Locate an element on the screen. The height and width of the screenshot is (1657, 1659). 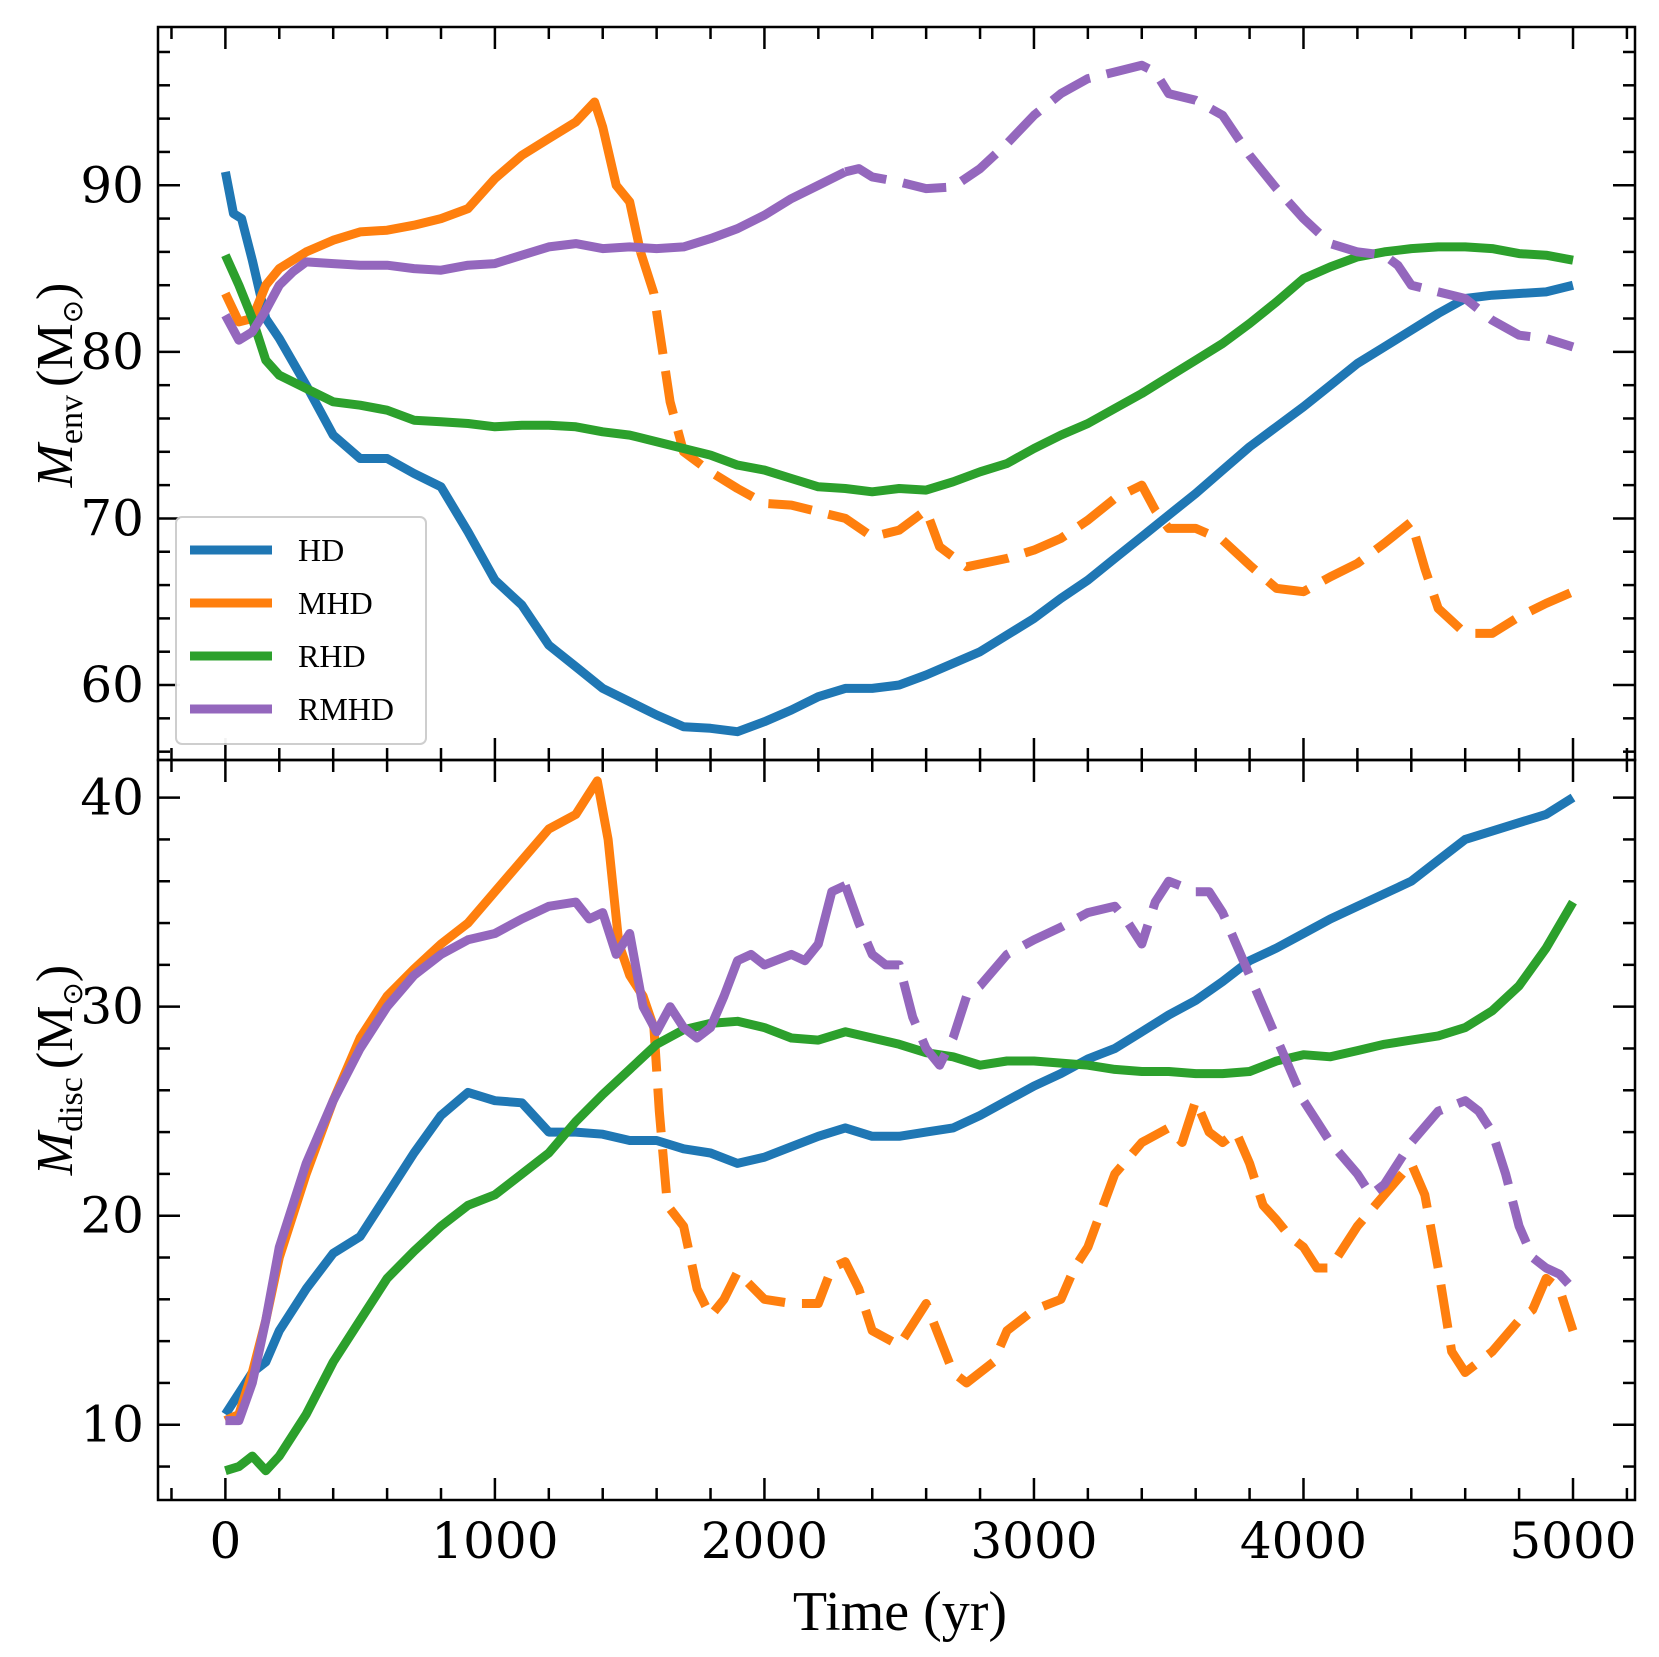
top-mhd-dashed-line is located at coordinates (1105, 444).